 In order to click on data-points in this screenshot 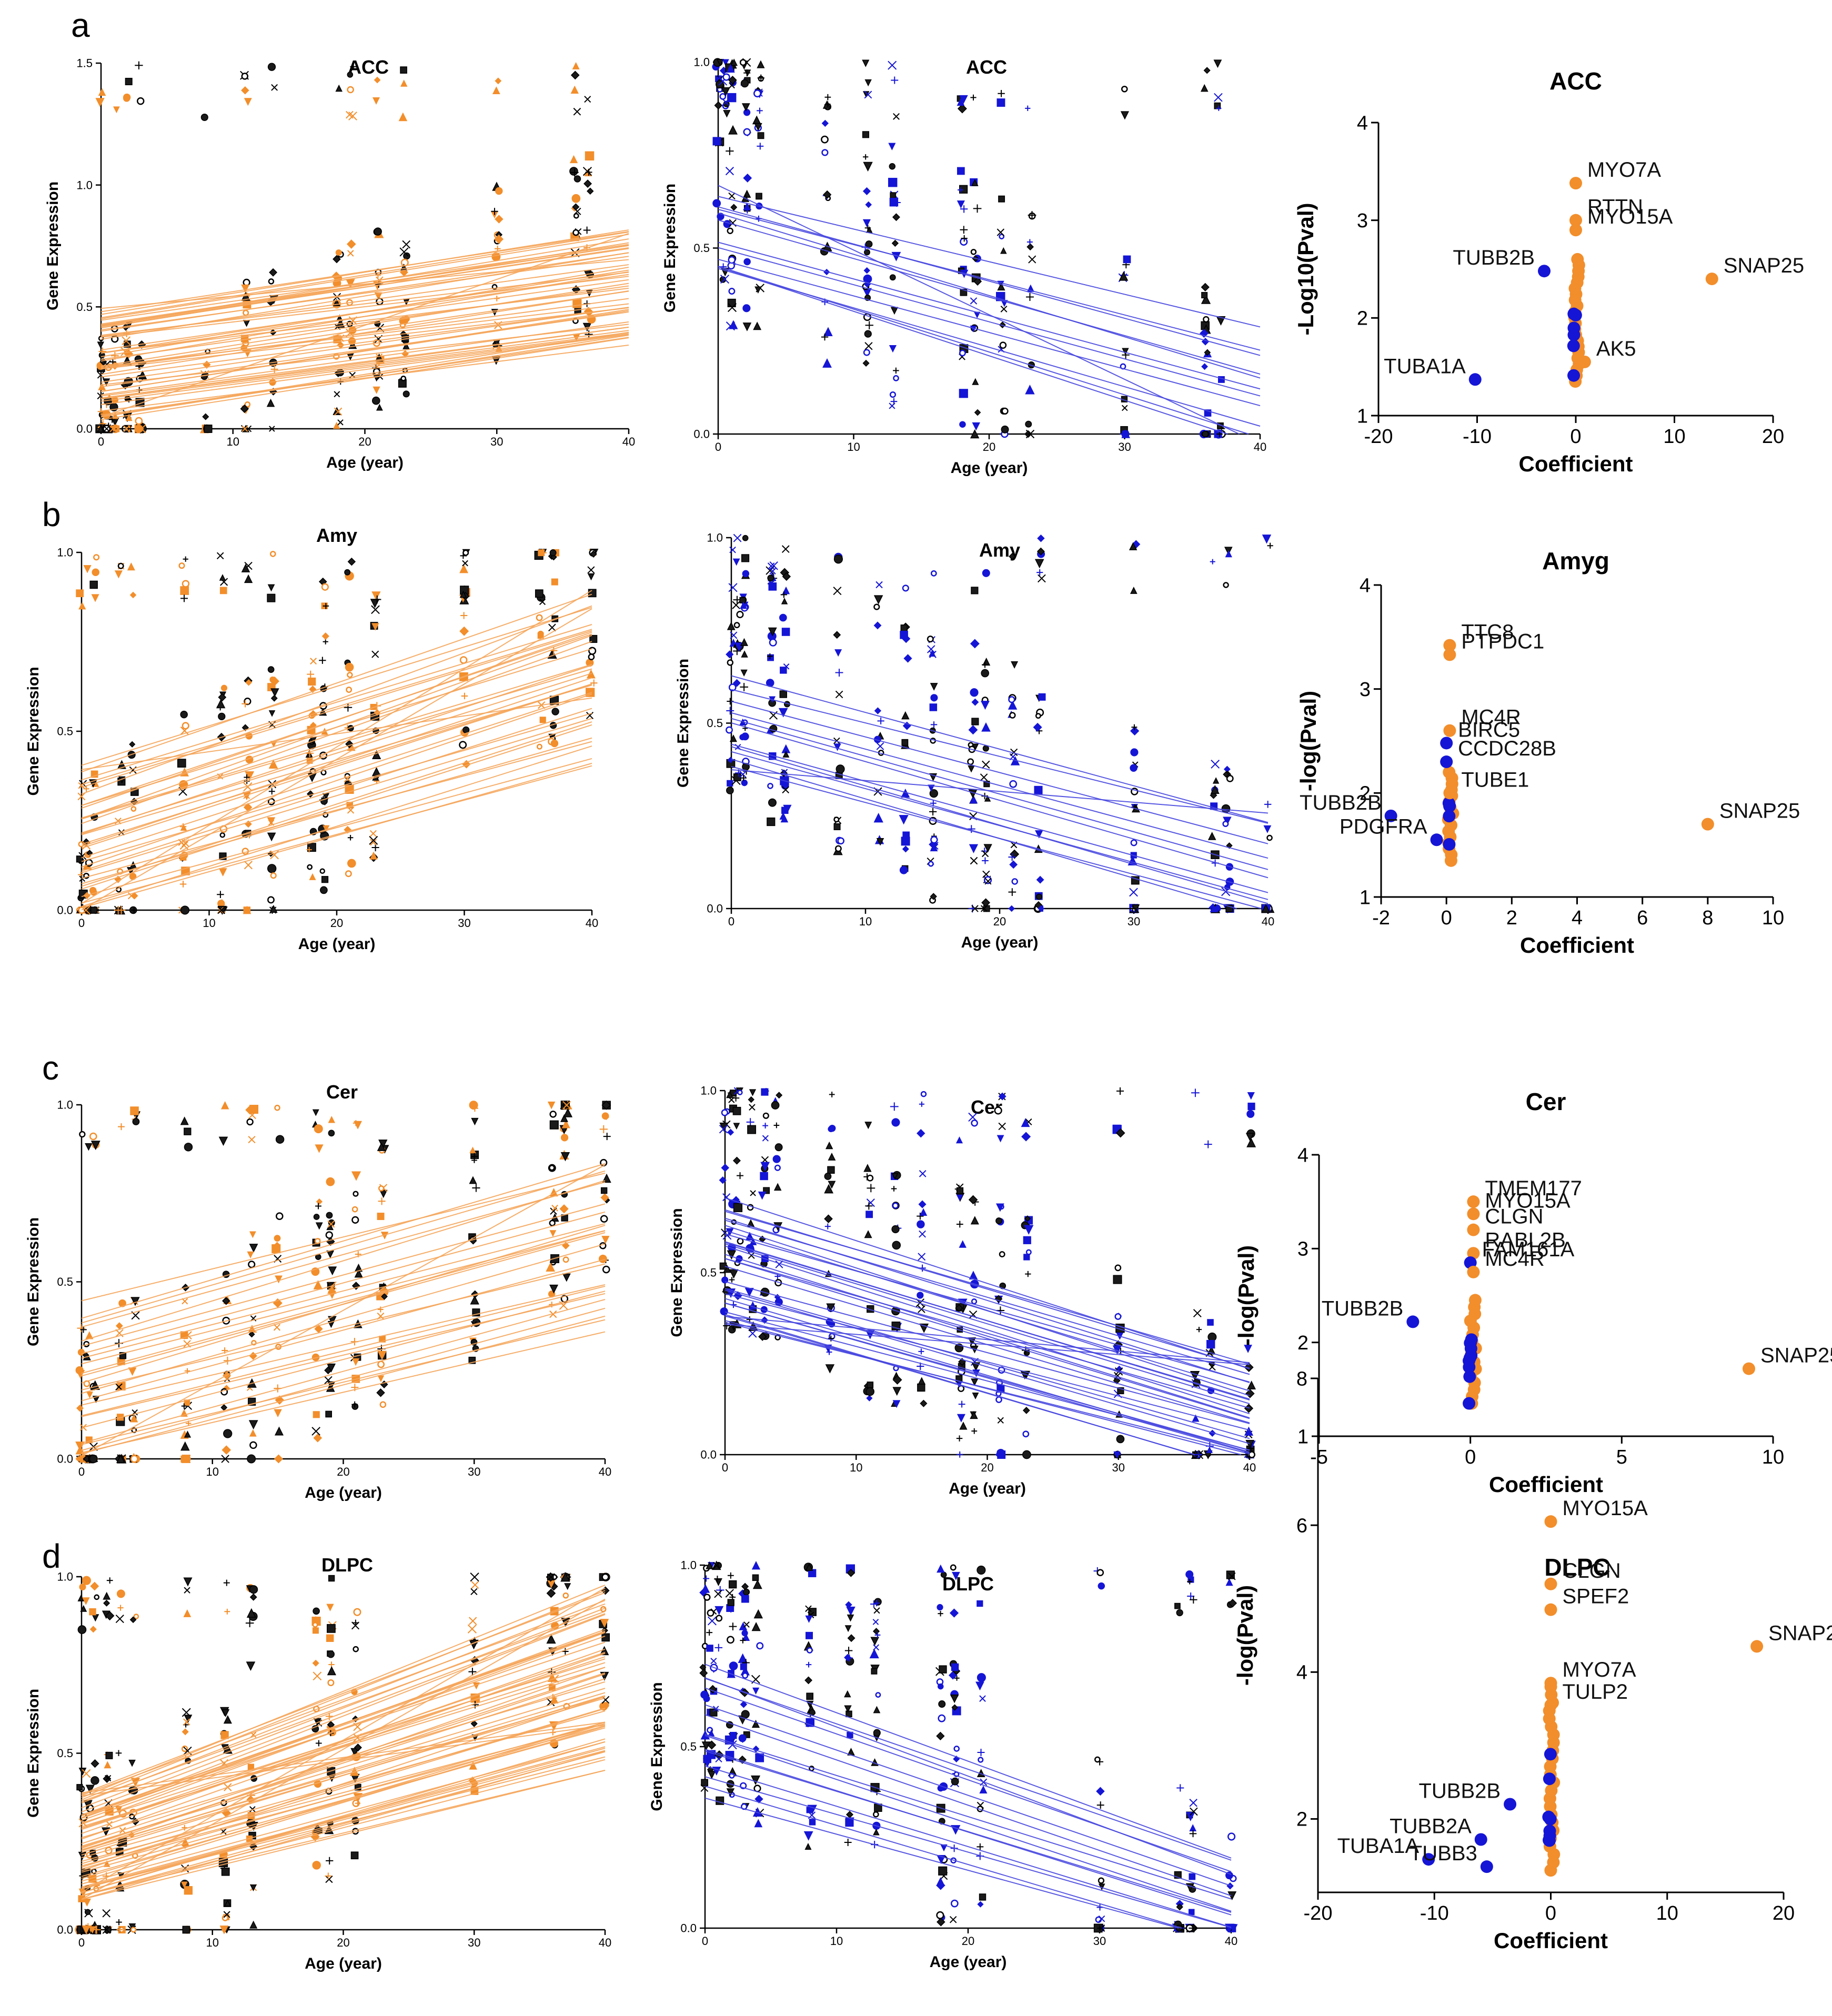, I will do `click(343, 1282)`.